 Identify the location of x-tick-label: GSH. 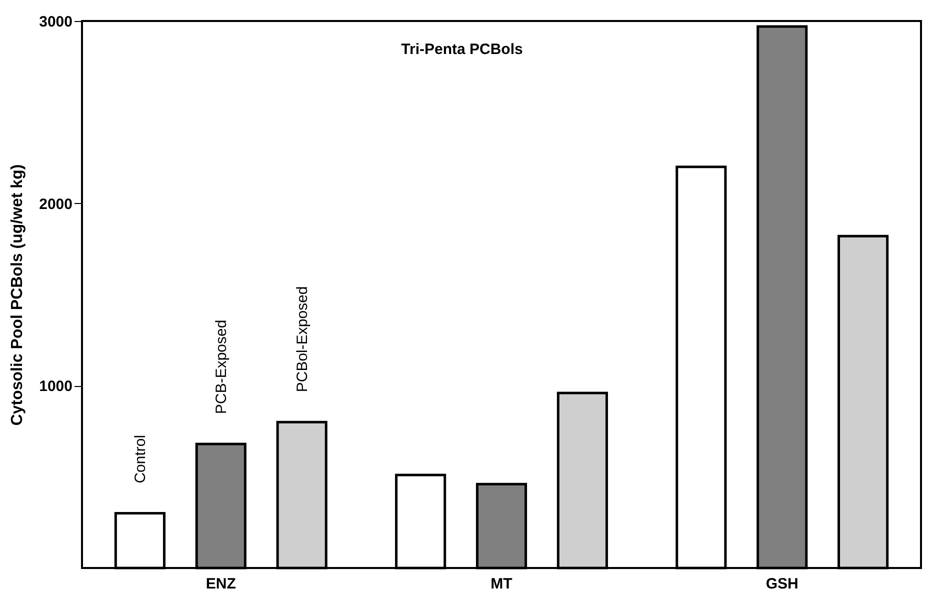
(782, 584).